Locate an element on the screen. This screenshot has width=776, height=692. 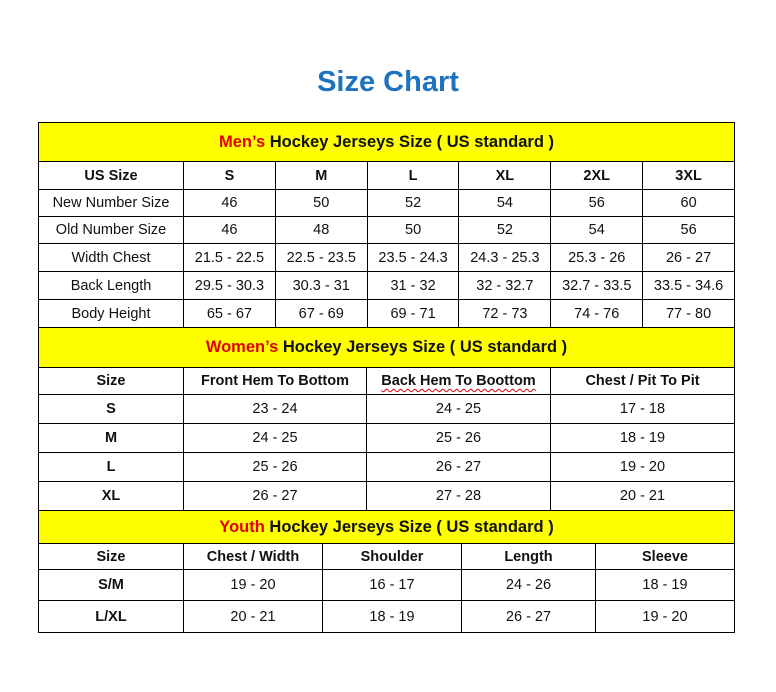
header-text: Back Hem To Boottom is located at coordinates (458, 381).